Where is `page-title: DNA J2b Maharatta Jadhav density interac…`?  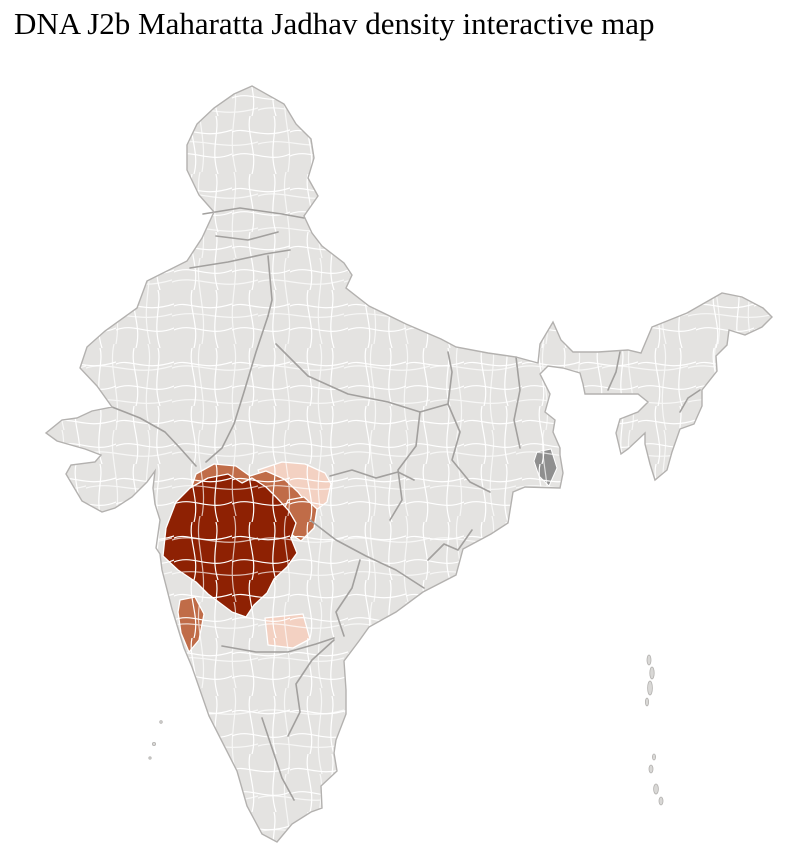
page-title: DNA J2b Maharatta Jadhav density interac… is located at coordinates (334, 23).